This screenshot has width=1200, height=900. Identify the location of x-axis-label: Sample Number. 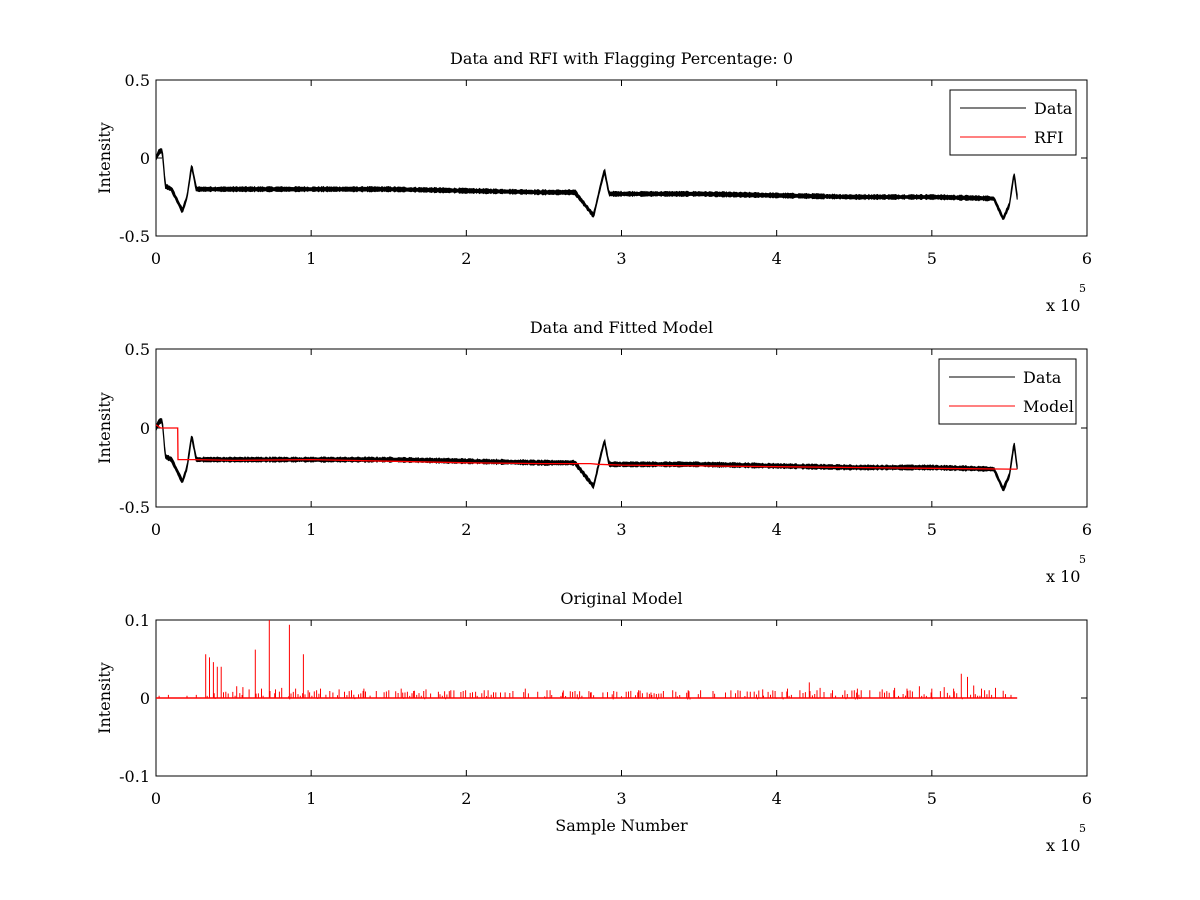
(621, 825).